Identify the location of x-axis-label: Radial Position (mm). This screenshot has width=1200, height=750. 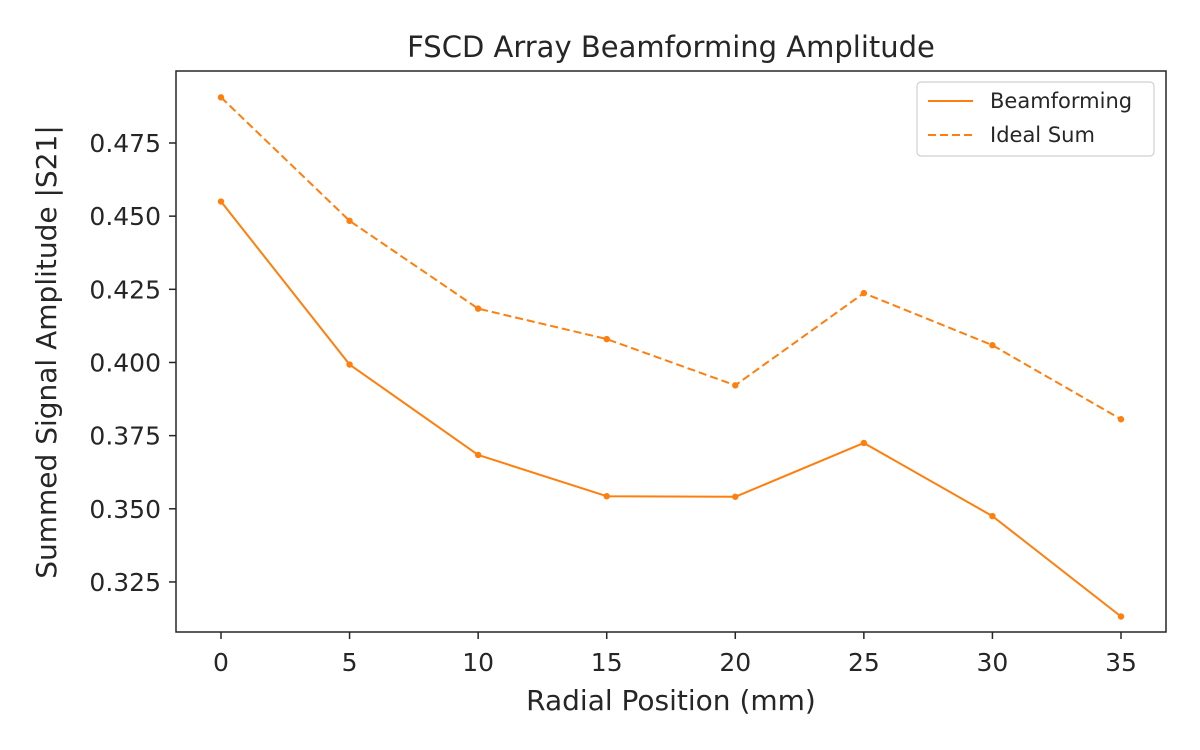
(671, 700).